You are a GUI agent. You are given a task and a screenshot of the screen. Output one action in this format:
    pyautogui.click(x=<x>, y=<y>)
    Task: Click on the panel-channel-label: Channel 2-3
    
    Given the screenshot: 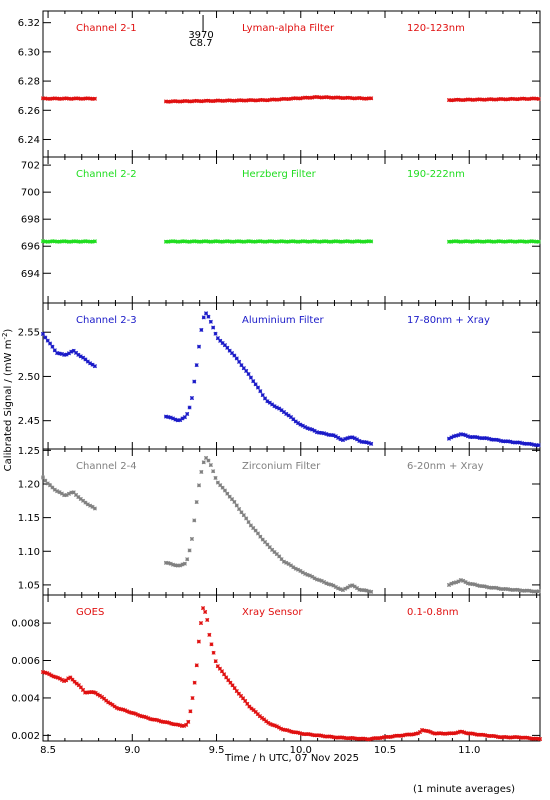 What is the action you would take?
    pyautogui.click(x=106, y=320)
    